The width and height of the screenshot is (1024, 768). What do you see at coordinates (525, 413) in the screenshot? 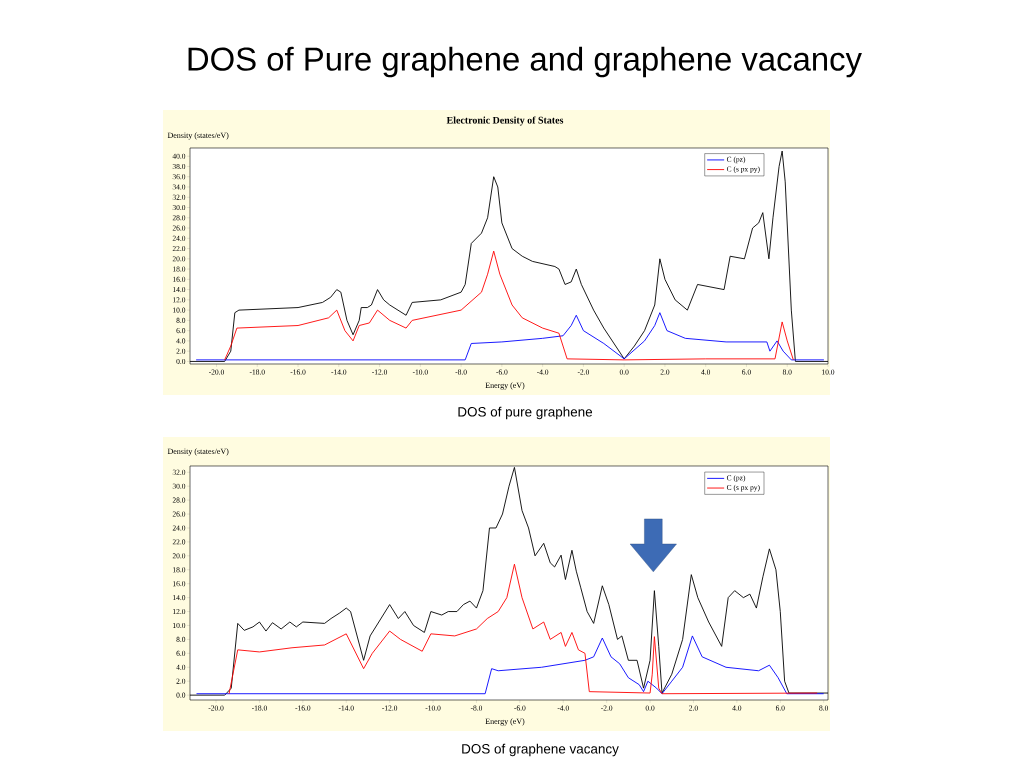
I see `text: DOS of pure graphene` at bounding box center [525, 413].